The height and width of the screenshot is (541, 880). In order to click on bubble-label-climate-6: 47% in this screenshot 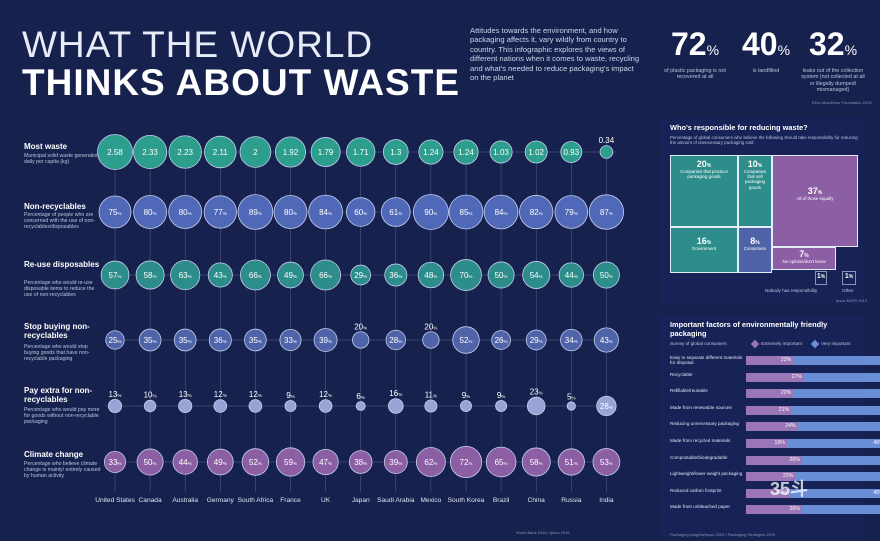, I will do `click(325, 462)`.